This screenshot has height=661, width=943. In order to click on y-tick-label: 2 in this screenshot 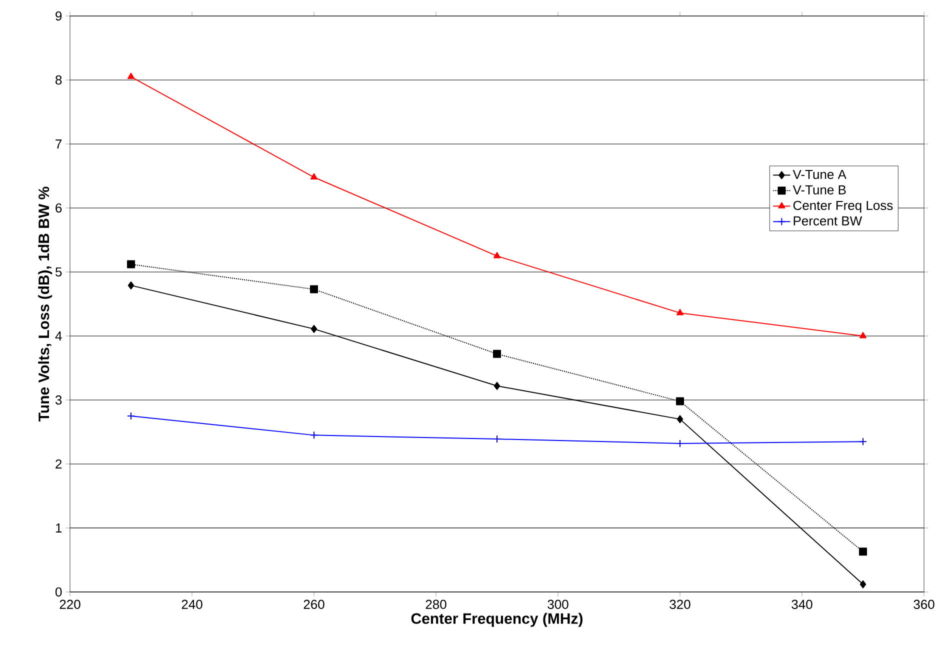, I will do `click(59, 464)`.